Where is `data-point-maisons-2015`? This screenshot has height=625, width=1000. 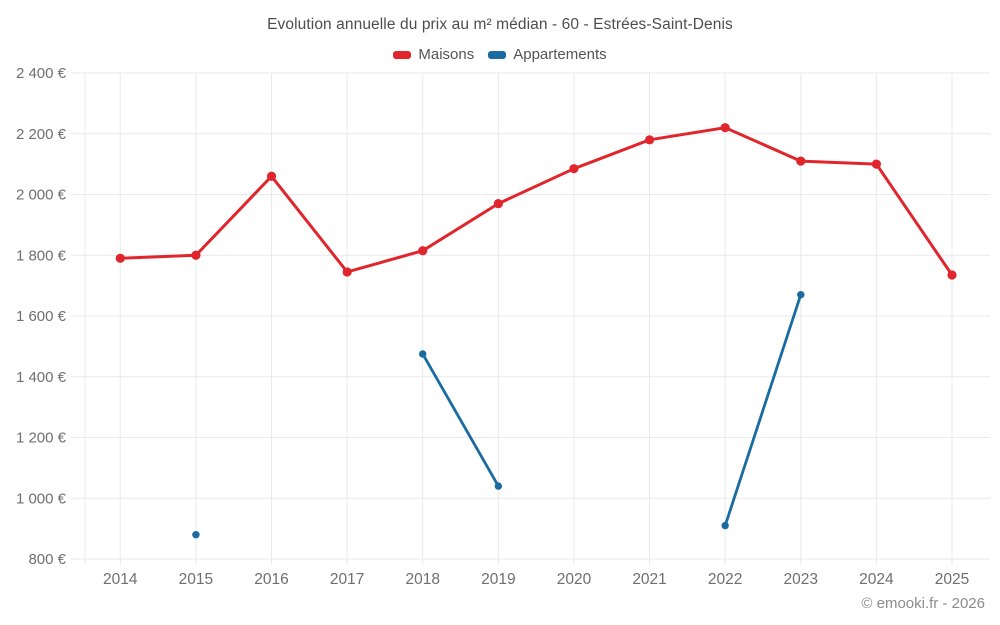 data-point-maisons-2015 is located at coordinates (196, 255).